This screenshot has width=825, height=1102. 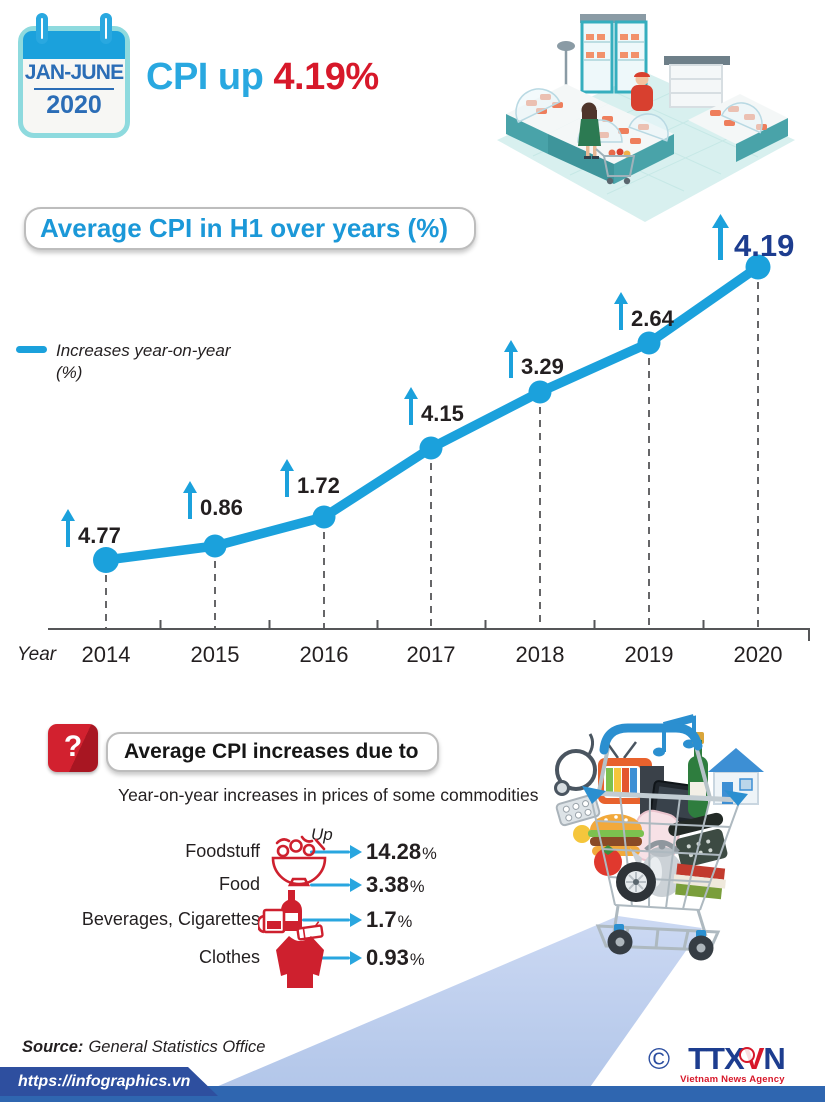 I want to click on year-tick-2017: 2017, so click(x=431, y=654).